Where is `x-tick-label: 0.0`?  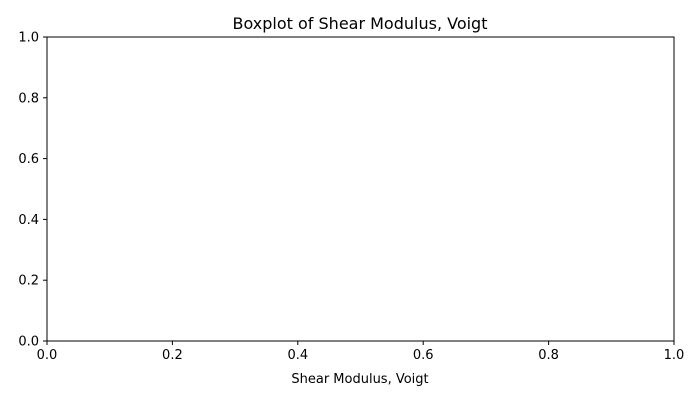
x-tick-label: 0.0 is located at coordinates (47, 355).